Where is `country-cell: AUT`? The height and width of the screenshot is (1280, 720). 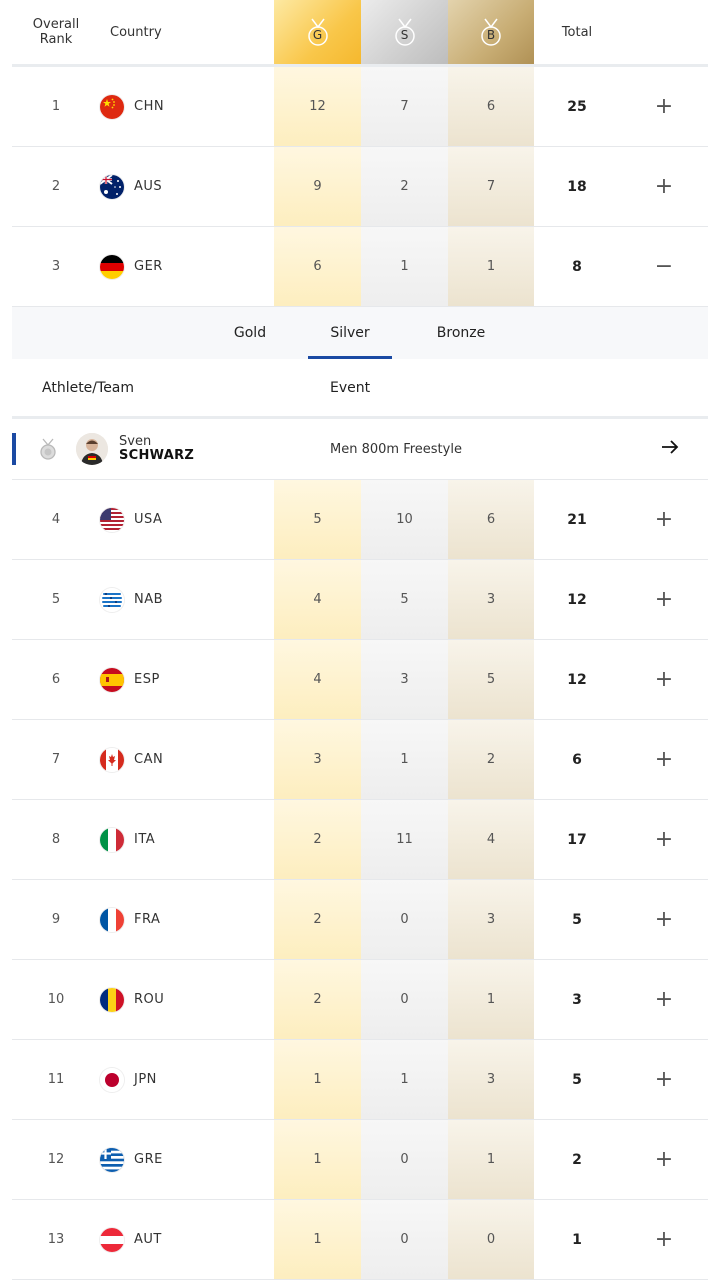 country-cell: AUT is located at coordinates (187, 1239).